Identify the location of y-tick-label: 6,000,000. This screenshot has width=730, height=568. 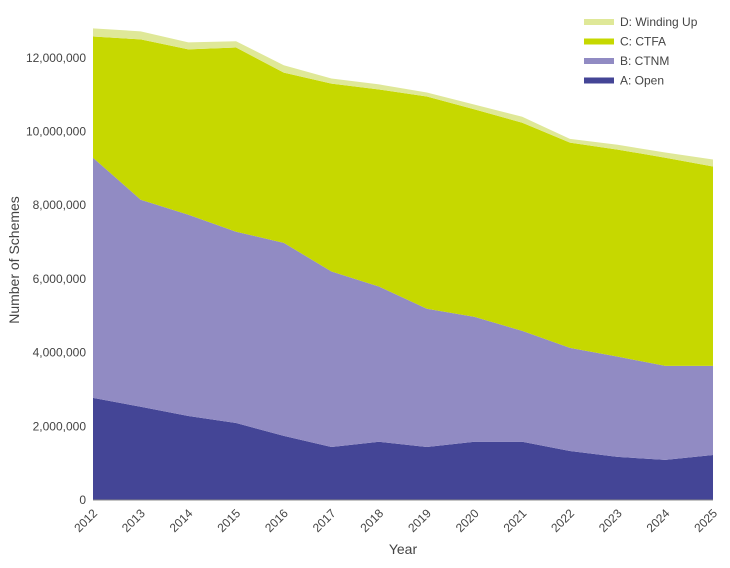
(60, 279).